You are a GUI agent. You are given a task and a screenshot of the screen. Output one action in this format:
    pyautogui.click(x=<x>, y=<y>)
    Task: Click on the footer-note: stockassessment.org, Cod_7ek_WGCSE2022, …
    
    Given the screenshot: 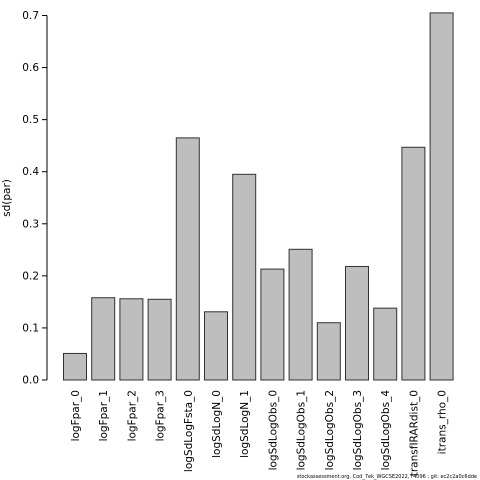 What is the action you would take?
    pyautogui.click(x=387, y=477)
    